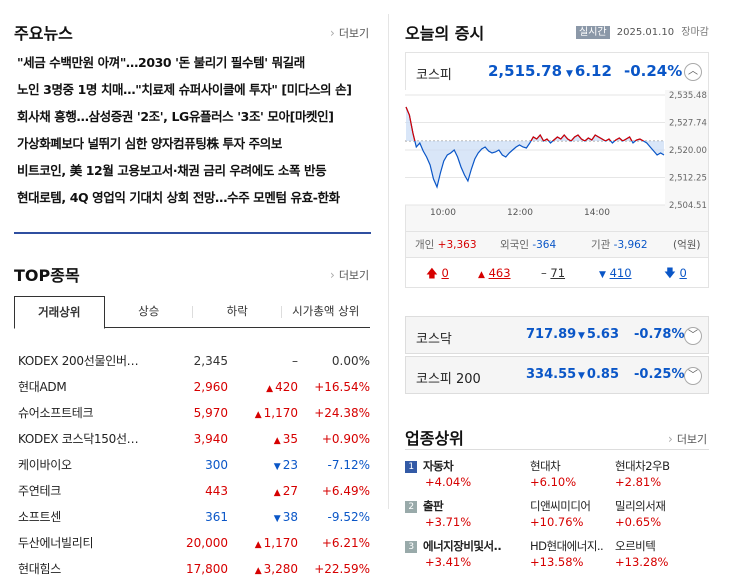 The width and height of the screenshot is (739, 585). I want to click on kosdaq-expand-button: ﹀, so click(693, 336).